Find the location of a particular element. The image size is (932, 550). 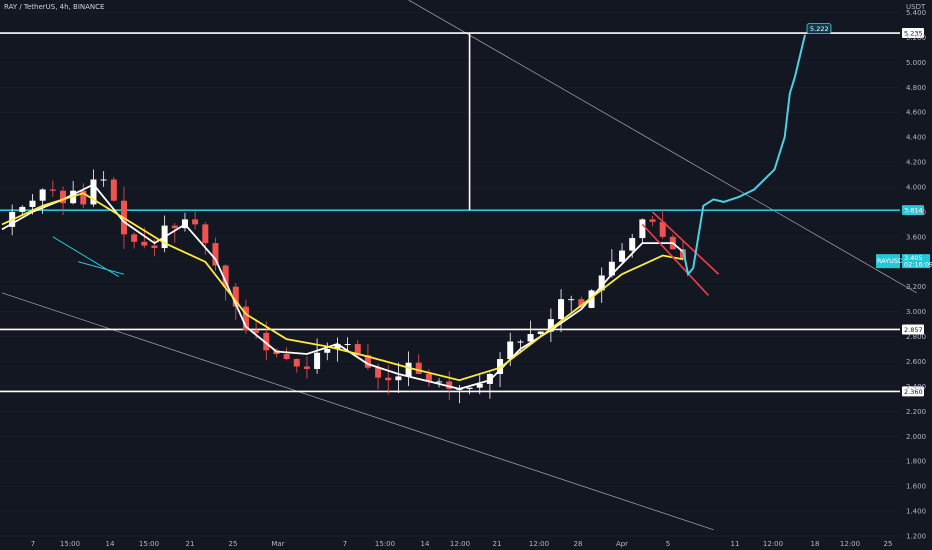

level-price-label: 5.235 is located at coordinates (913, 34).